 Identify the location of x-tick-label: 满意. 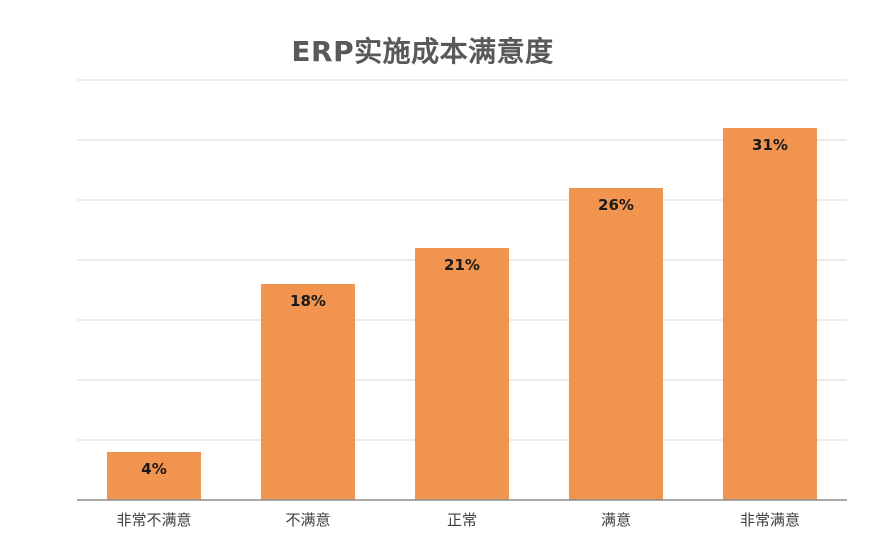
(616, 520).